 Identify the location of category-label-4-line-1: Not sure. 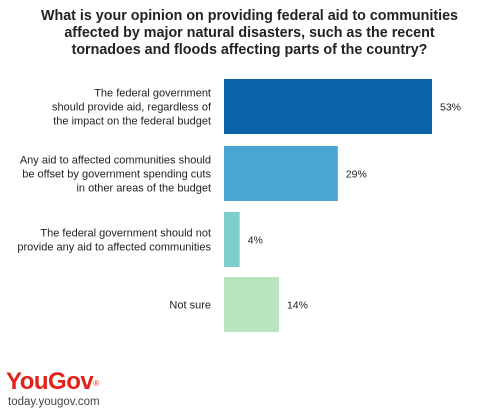
(190, 306).